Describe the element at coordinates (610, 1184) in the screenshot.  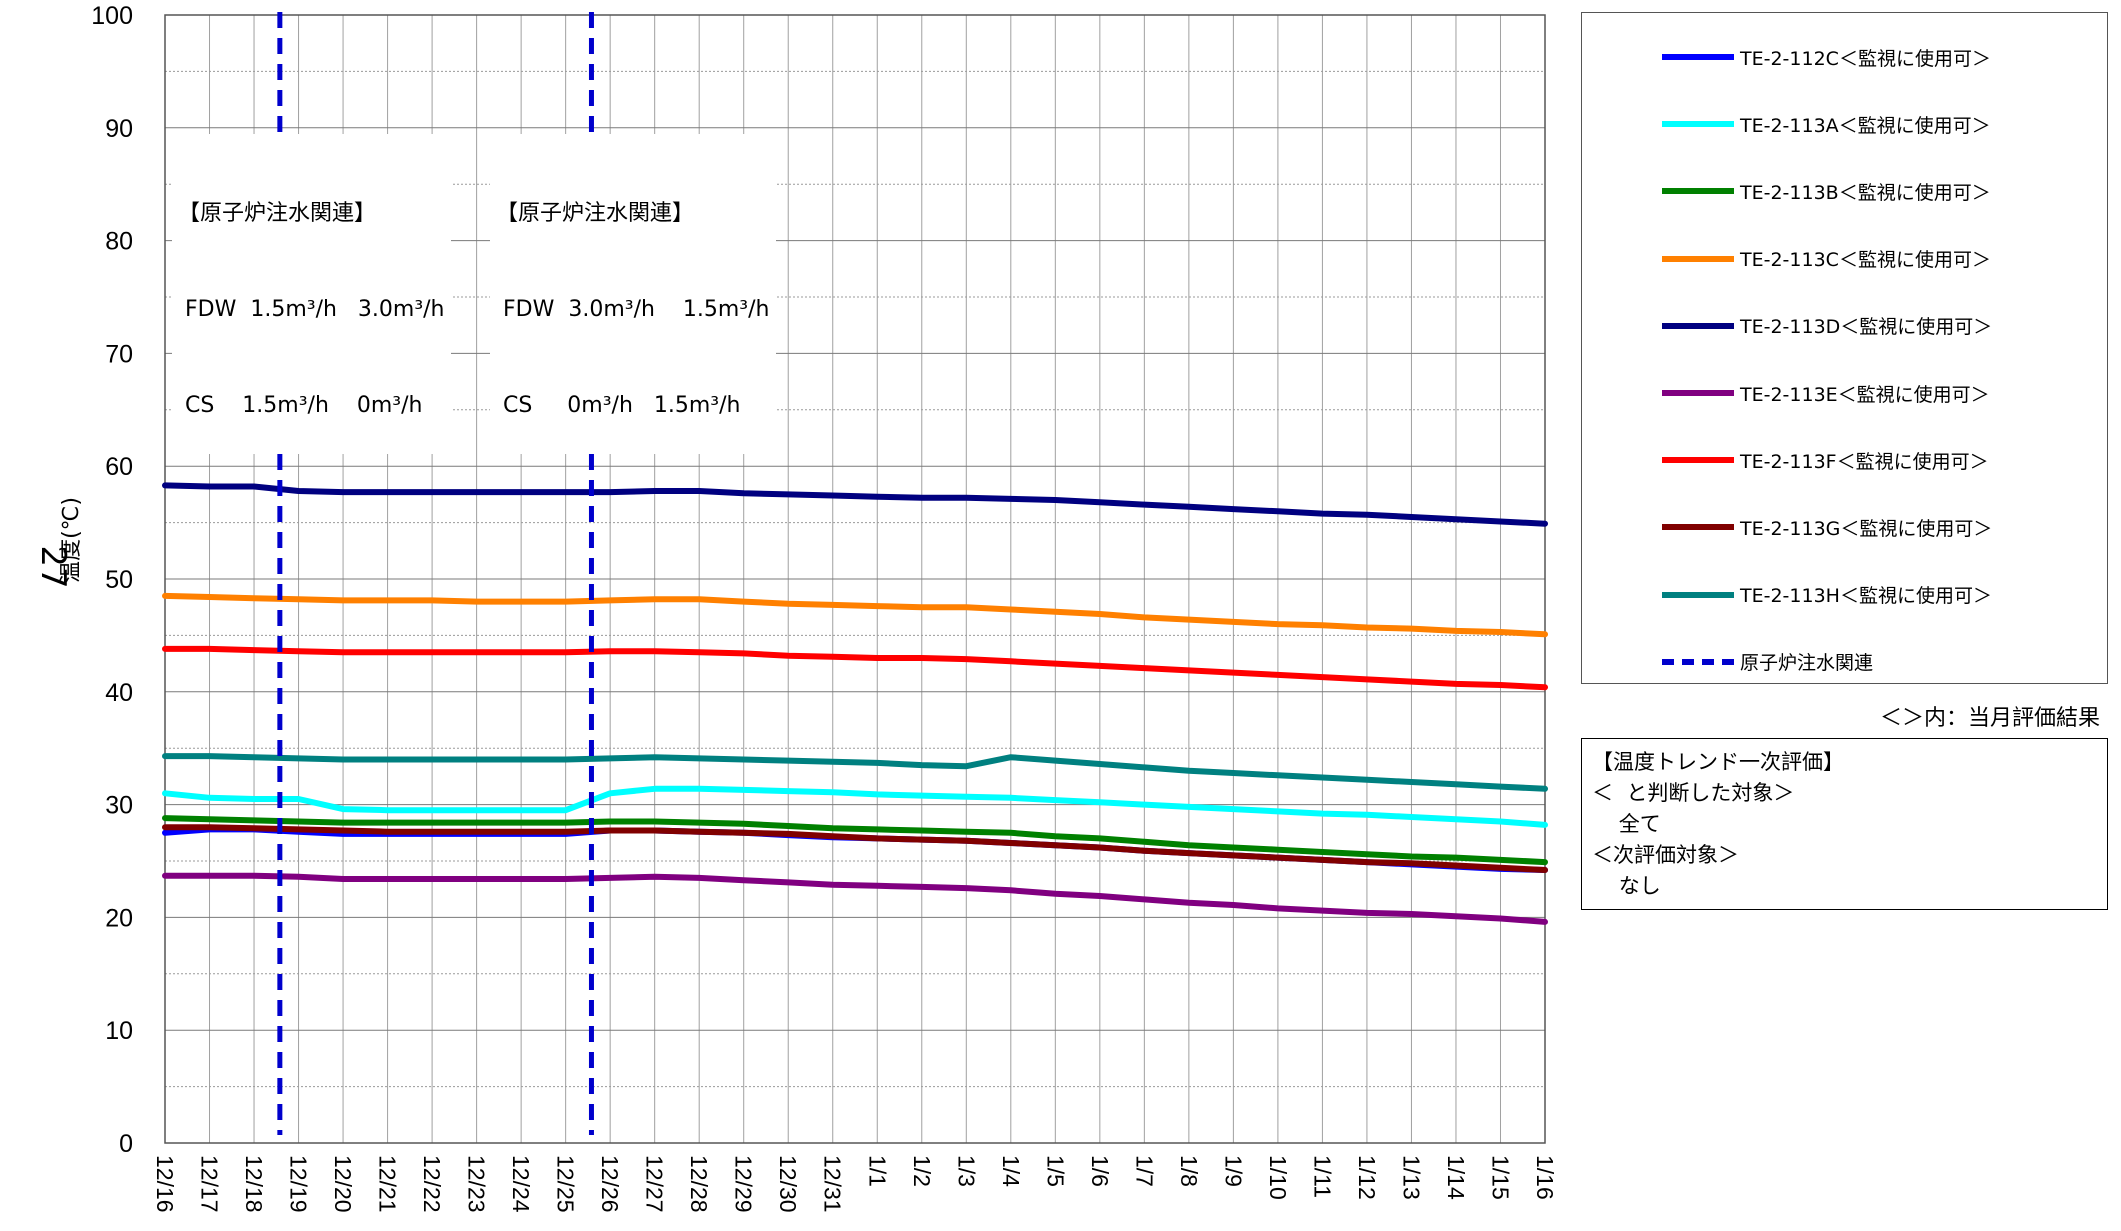
I see `x-tick-label: 12/26` at that location.